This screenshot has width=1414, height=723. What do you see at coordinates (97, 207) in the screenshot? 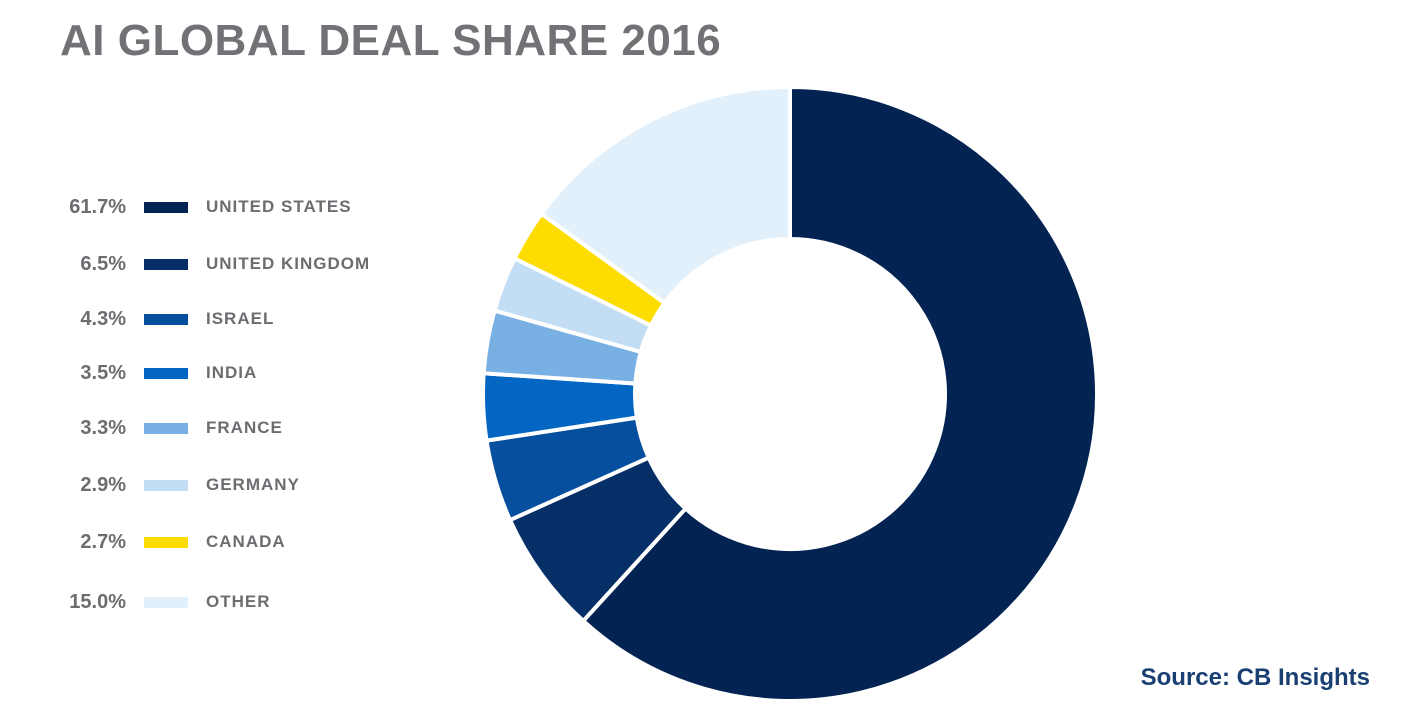
I see `legend-value: 61.7%` at bounding box center [97, 207].